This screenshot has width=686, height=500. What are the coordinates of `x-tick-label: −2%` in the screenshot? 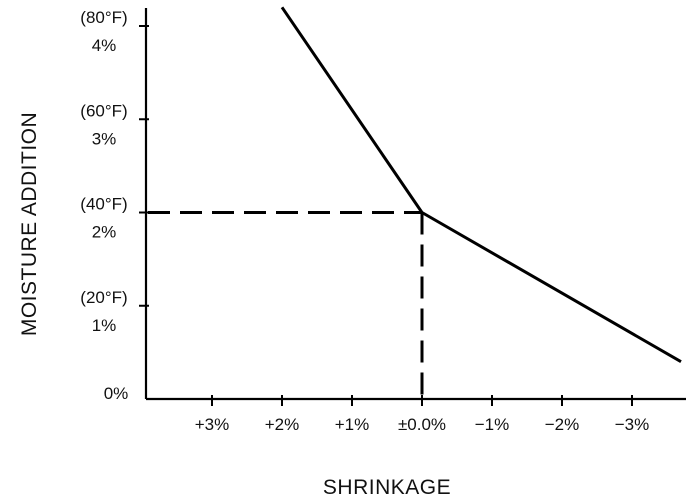 It's located at (562, 424).